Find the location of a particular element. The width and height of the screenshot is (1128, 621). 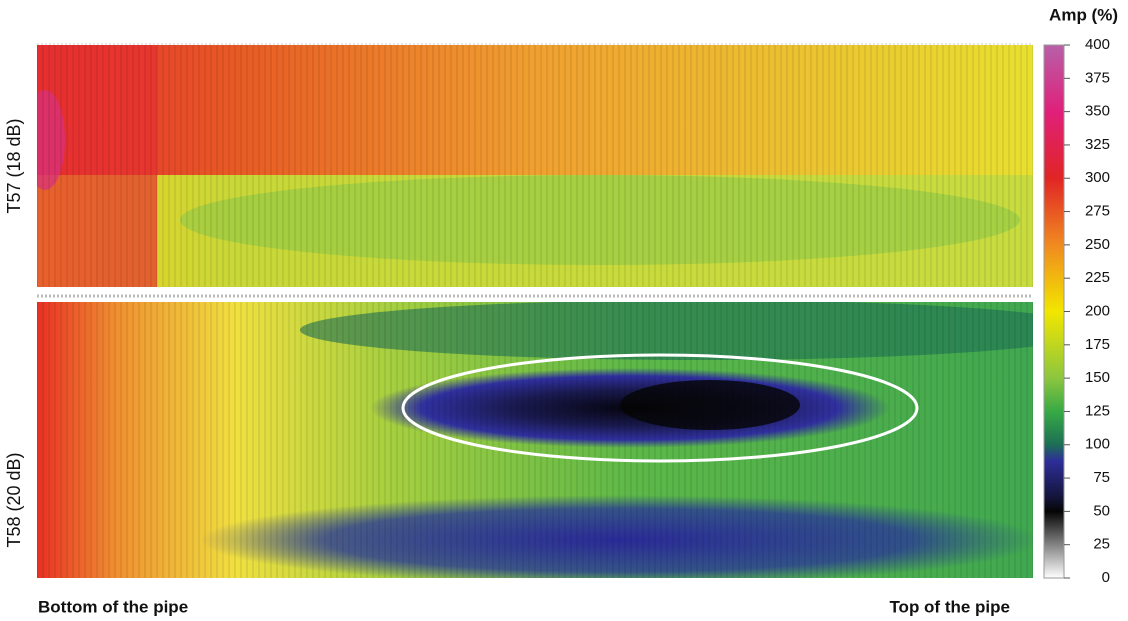

highlight-ellipse is located at coordinates (660, 408).